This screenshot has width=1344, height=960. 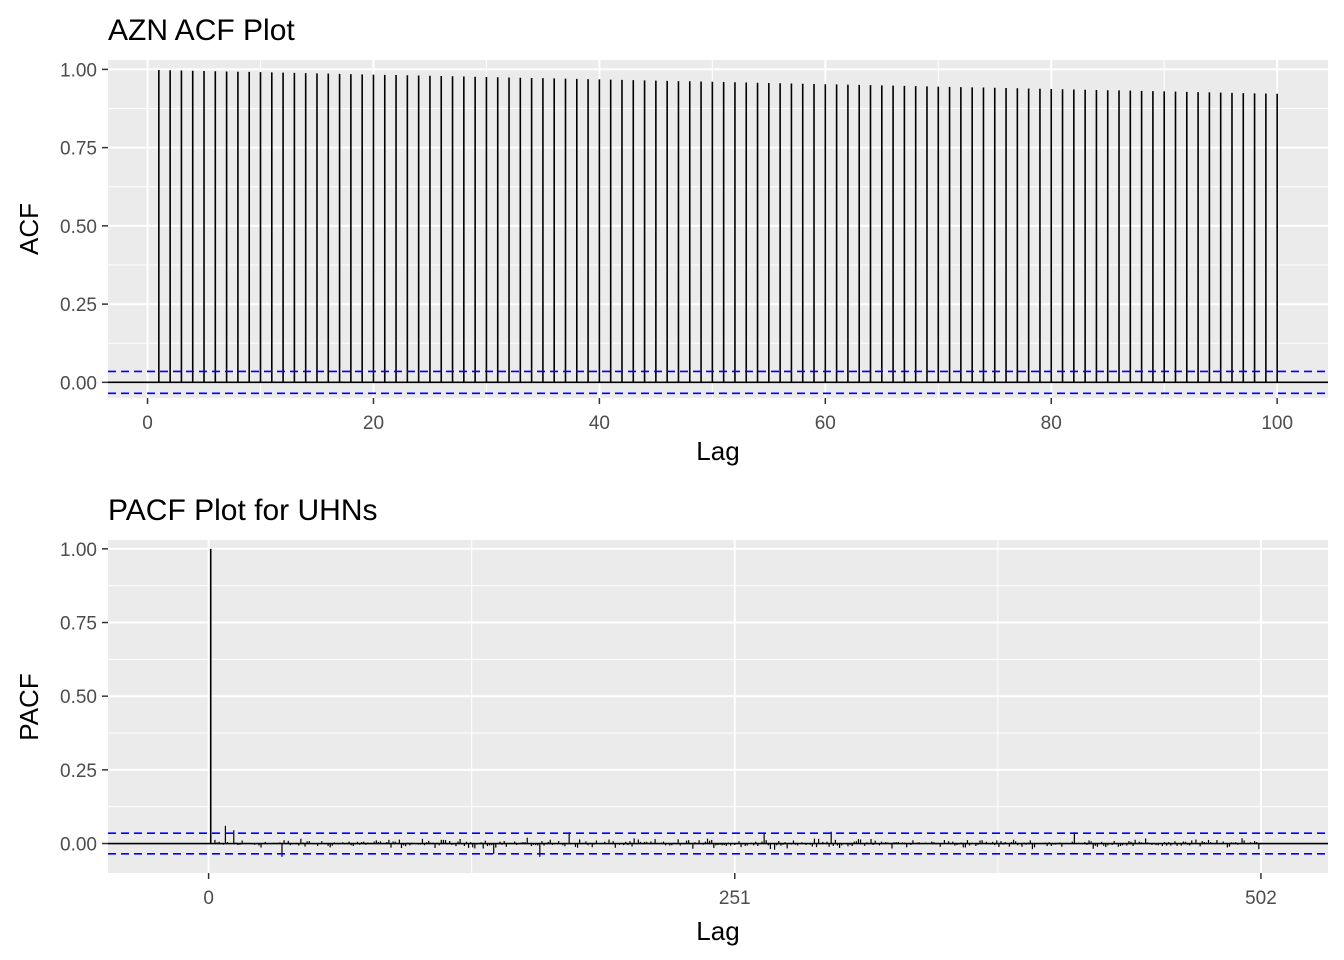 What do you see at coordinates (717, 451) in the screenshot?
I see `acf-x-axis-title: Lag` at bounding box center [717, 451].